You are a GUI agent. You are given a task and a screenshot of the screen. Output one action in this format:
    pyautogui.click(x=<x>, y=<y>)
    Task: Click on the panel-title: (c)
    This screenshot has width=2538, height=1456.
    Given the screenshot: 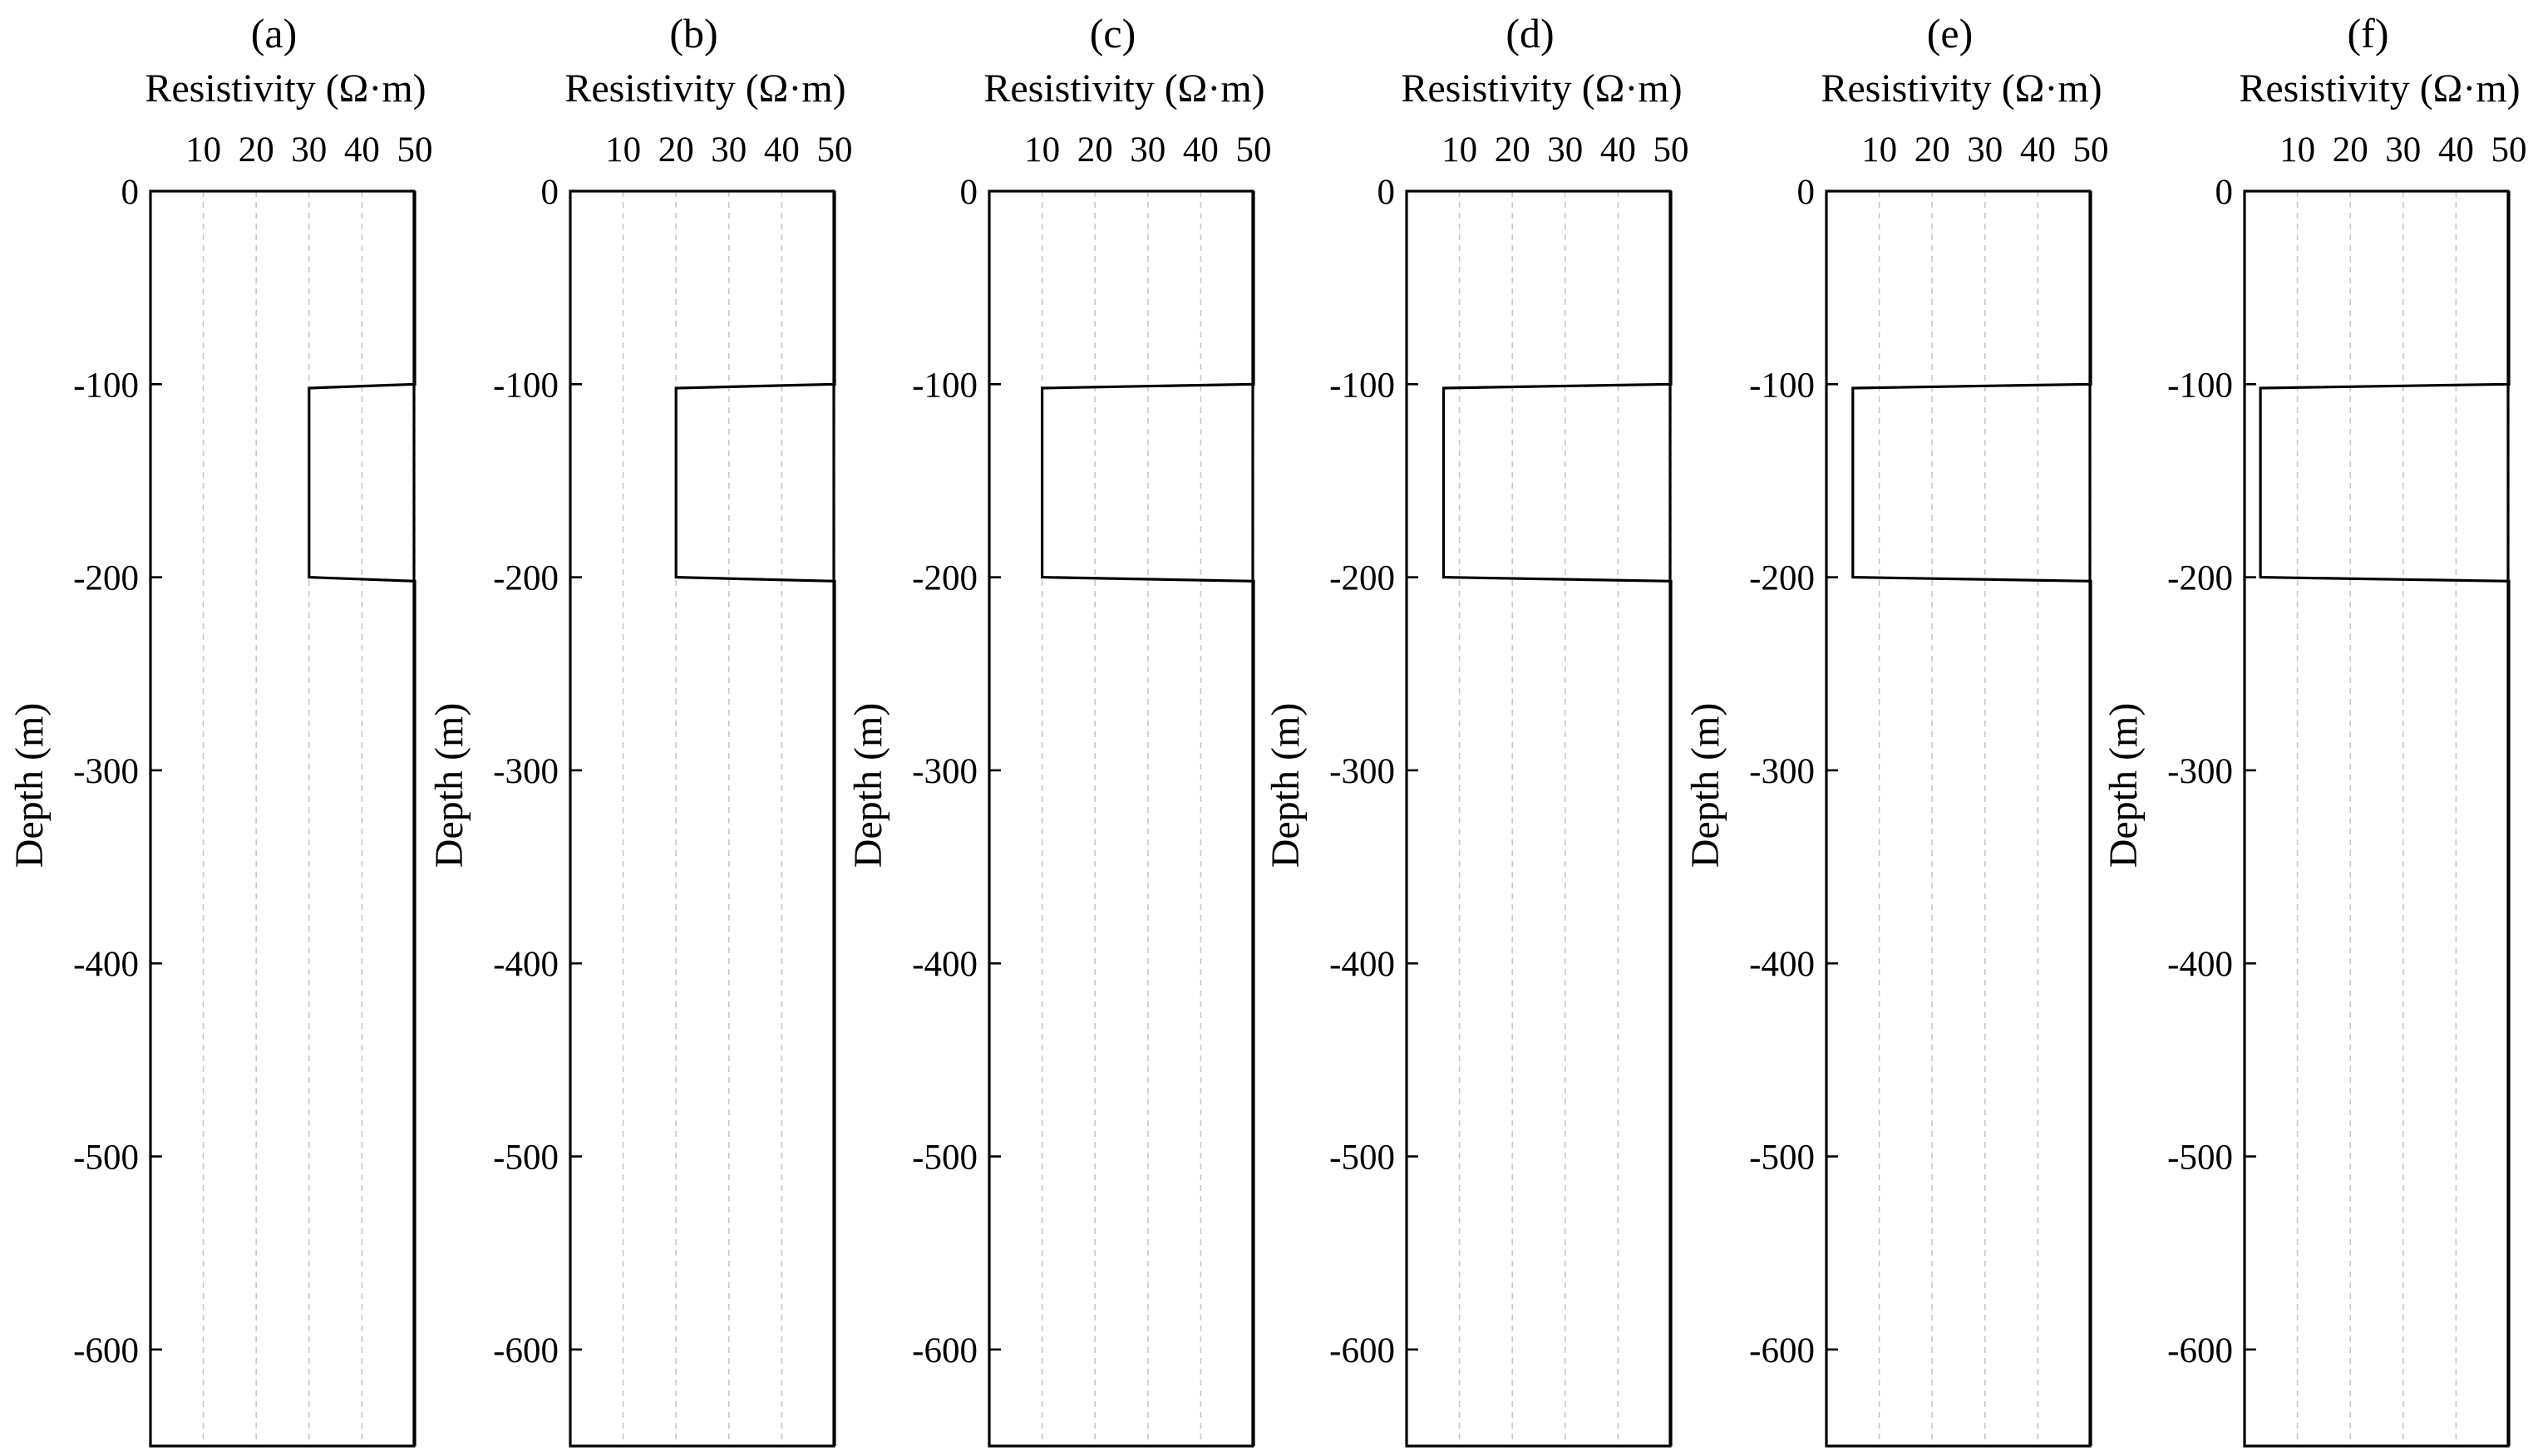 What is the action you would take?
    pyautogui.click(x=1113, y=33)
    